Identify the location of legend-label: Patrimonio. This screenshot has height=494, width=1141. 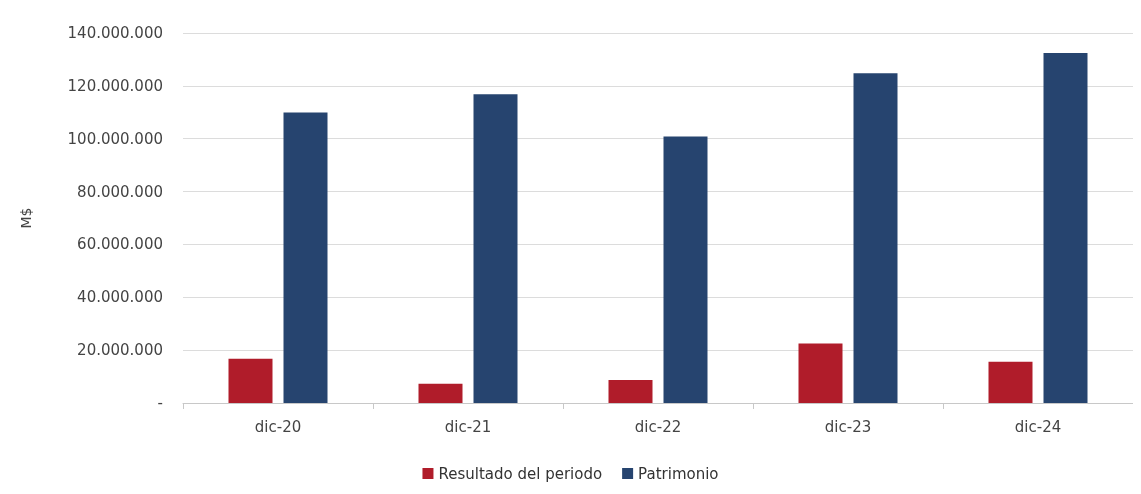
(678, 473).